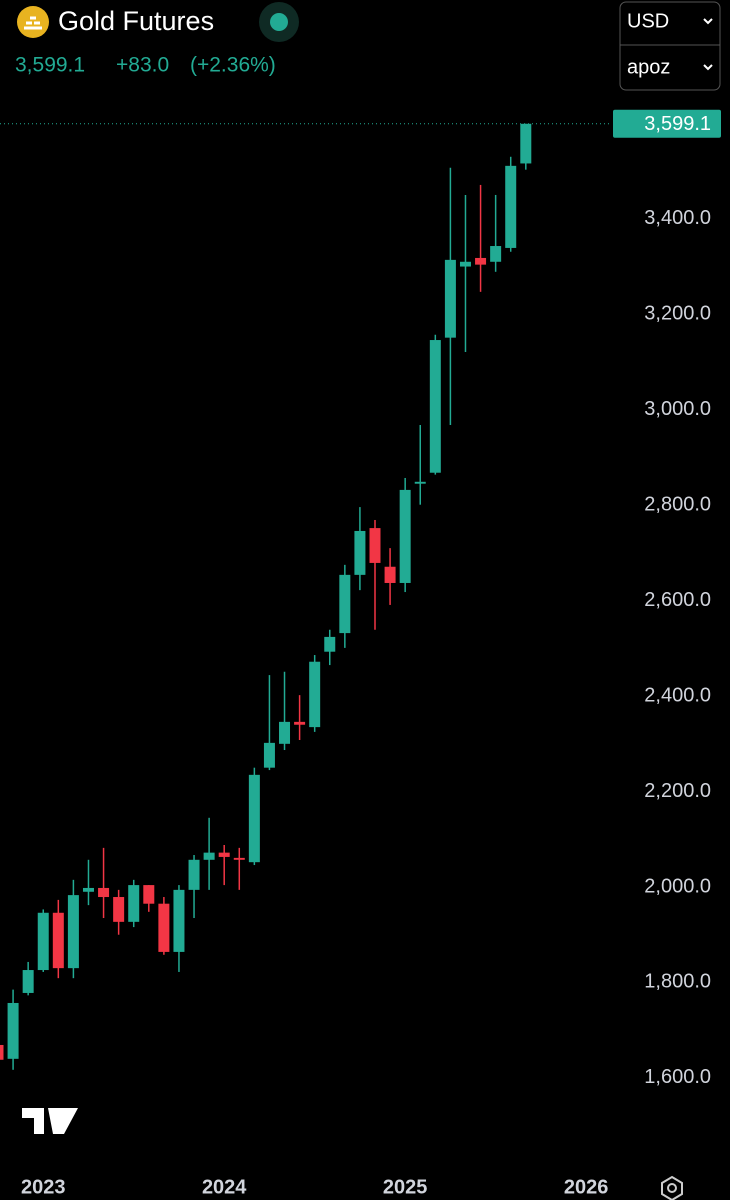 This screenshot has height=1200, width=730. What do you see at coordinates (279, 22) in the screenshot?
I see `market-status-dot` at bounding box center [279, 22].